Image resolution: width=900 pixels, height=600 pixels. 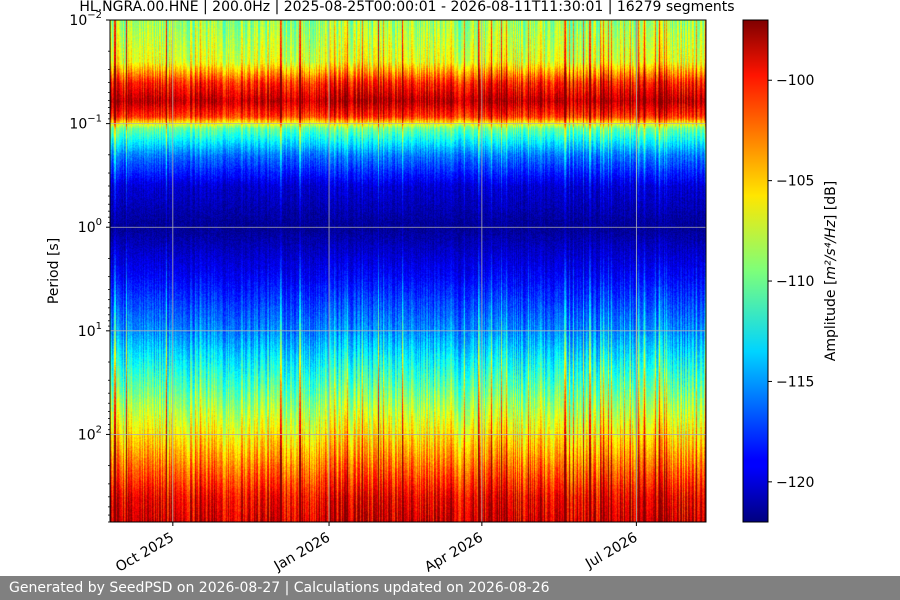 What do you see at coordinates (90, 433) in the screenshot?
I see `y-tick-label: 10²` at bounding box center [90, 433].